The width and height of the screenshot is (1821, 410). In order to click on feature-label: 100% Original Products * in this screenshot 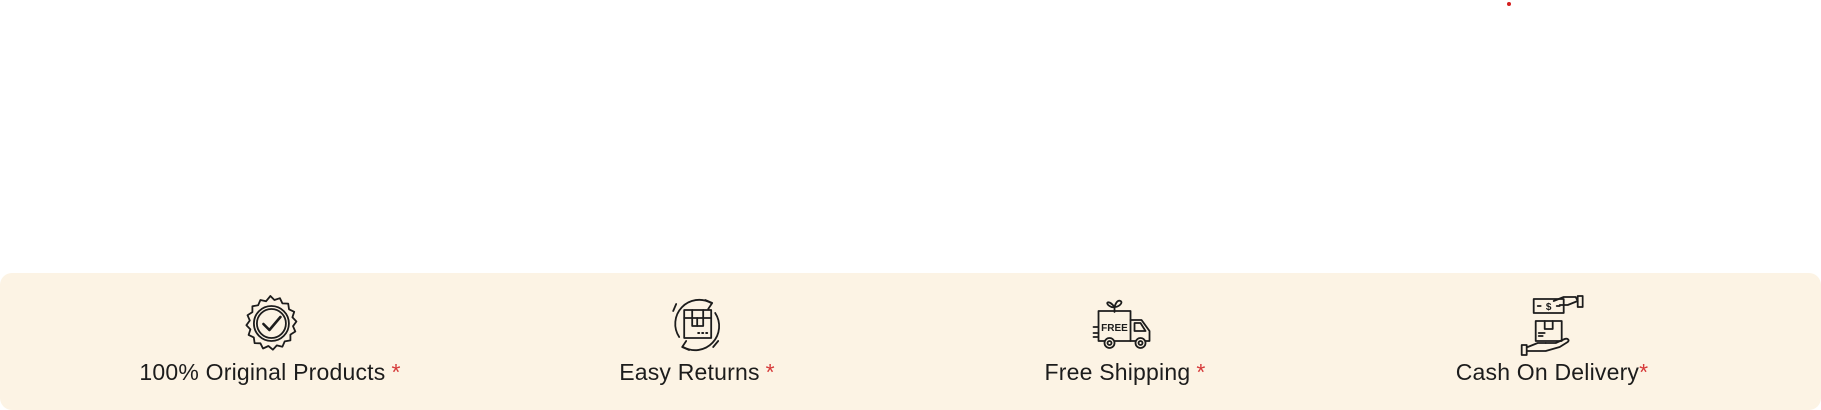, I will do `click(269, 372)`.